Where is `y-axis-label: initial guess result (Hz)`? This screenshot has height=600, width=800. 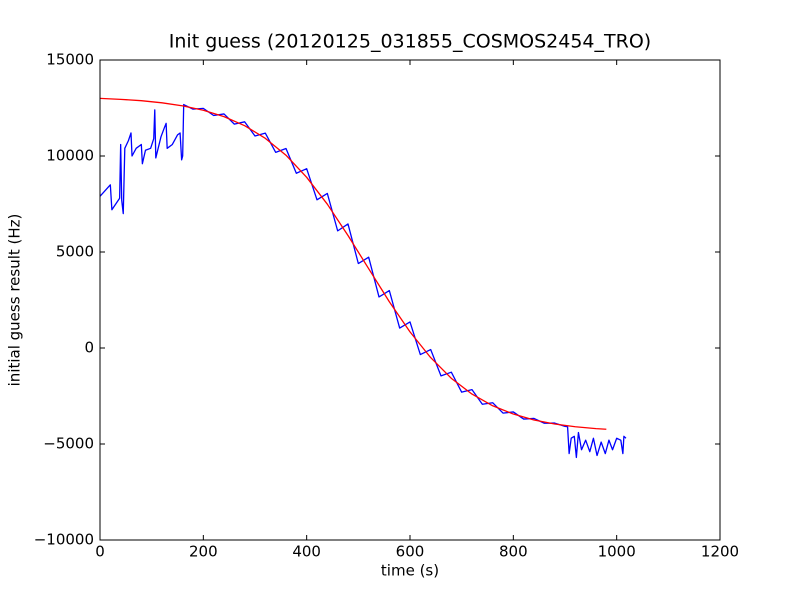
y-axis-label: initial guess result (Hz) is located at coordinates (15, 300).